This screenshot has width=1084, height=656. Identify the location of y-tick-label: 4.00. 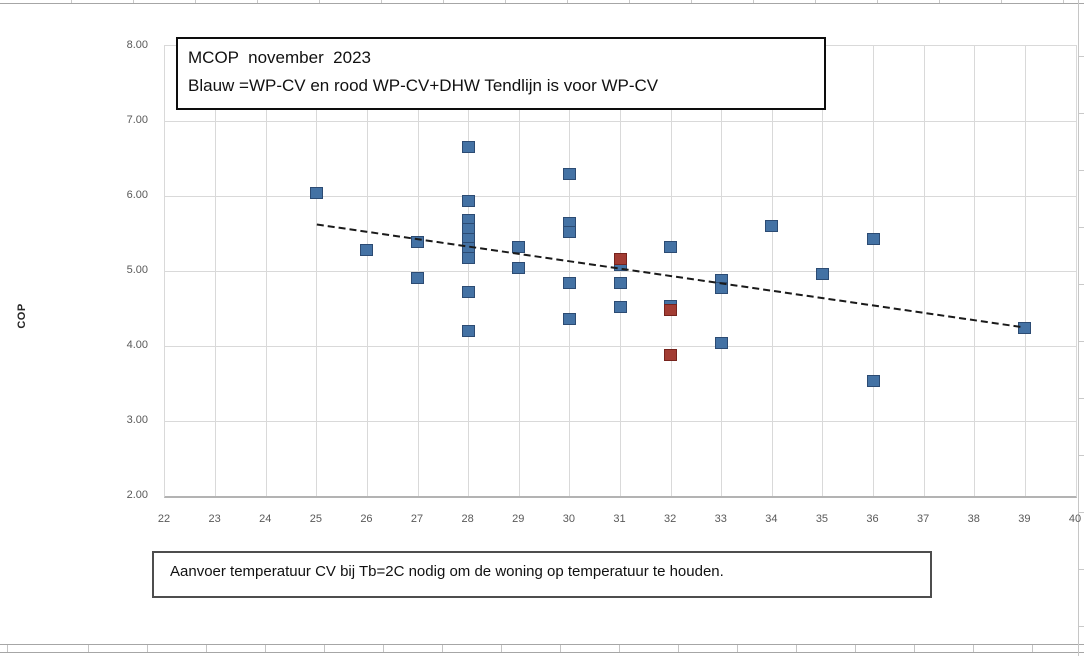
(137, 345).